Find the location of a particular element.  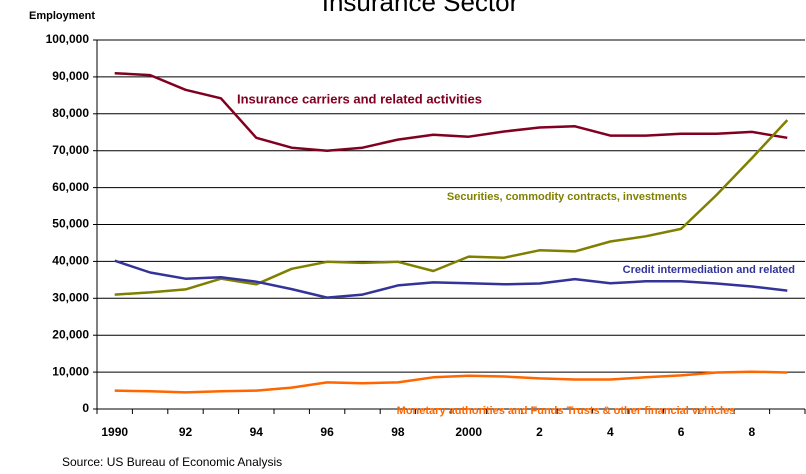

y-tick-label: 80,000 is located at coordinates (70, 113).